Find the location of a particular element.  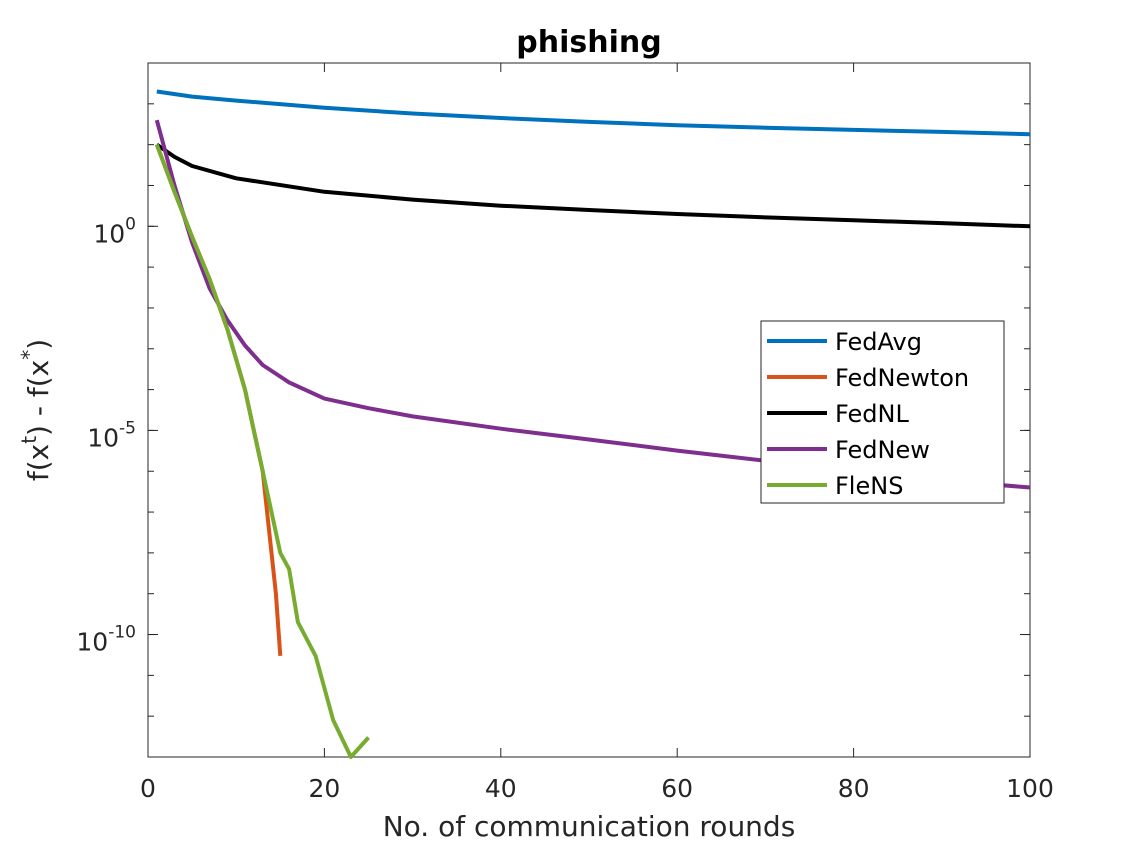

legend: FedAvg FedNewton FedNL FedNew FleNS is located at coordinates (882, 412).